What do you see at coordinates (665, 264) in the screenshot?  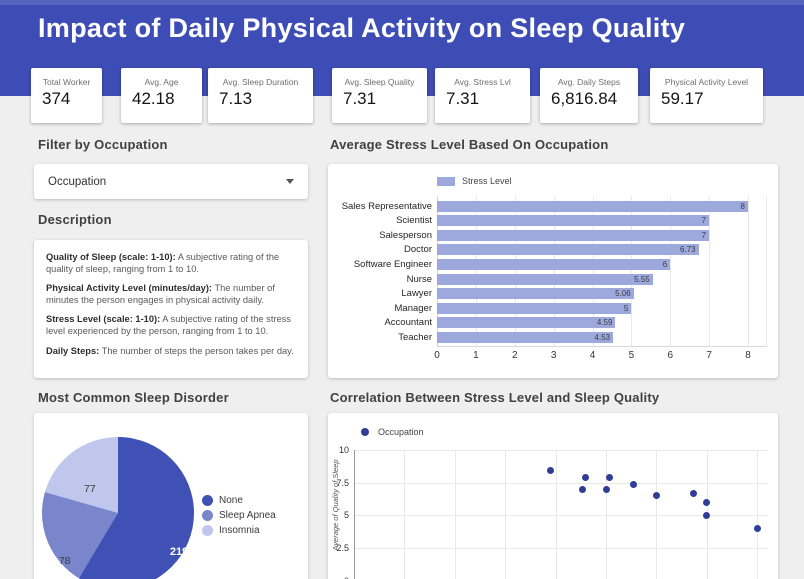 I see `bar-value-label: 6` at bounding box center [665, 264].